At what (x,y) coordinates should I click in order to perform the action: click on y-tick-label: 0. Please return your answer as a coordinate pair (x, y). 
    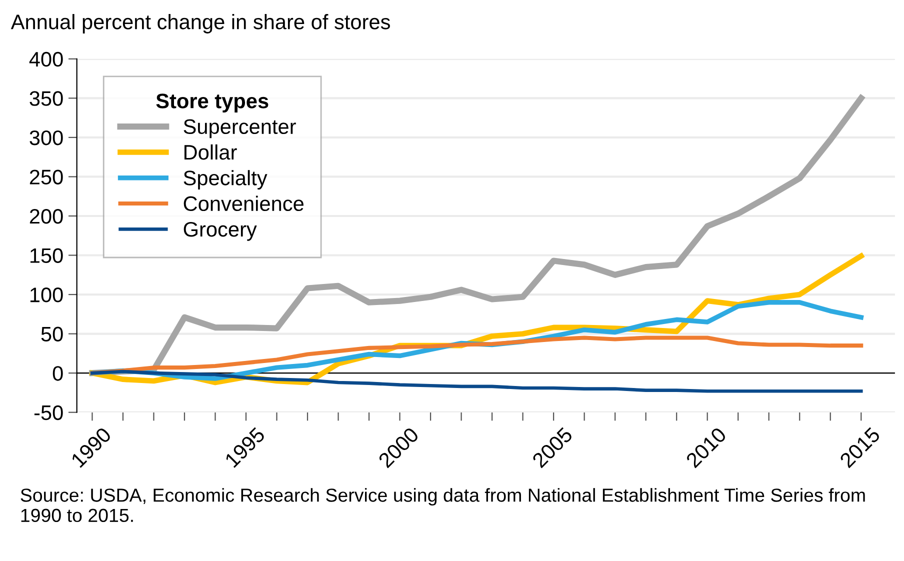
    Looking at the image, I should click on (57, 373).